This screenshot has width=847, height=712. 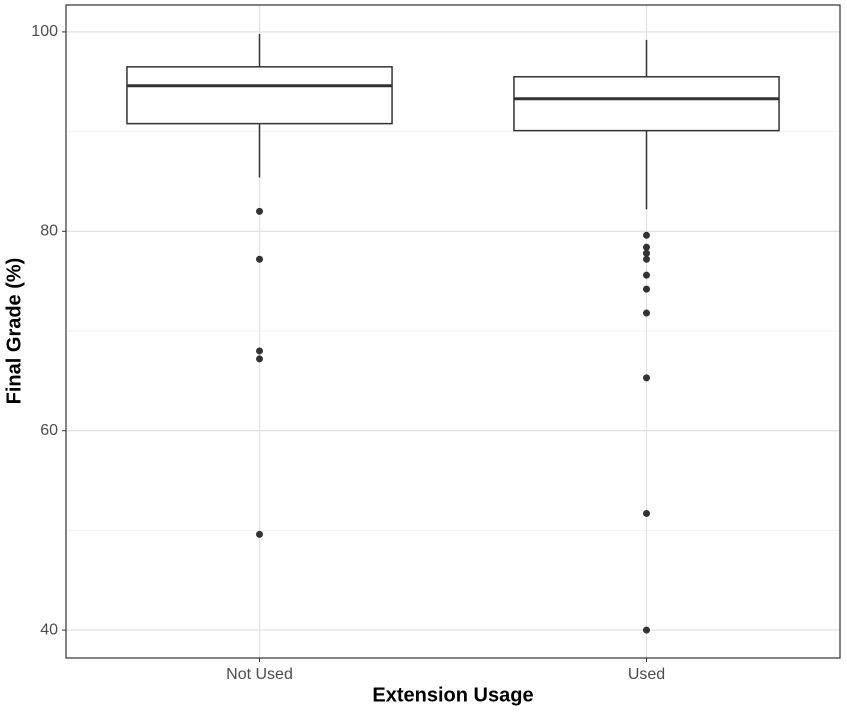 What do you see at coordinates (49, 629) in the screenshot?
I see `y-tick-label: 40` at bounding box center [49, 629].